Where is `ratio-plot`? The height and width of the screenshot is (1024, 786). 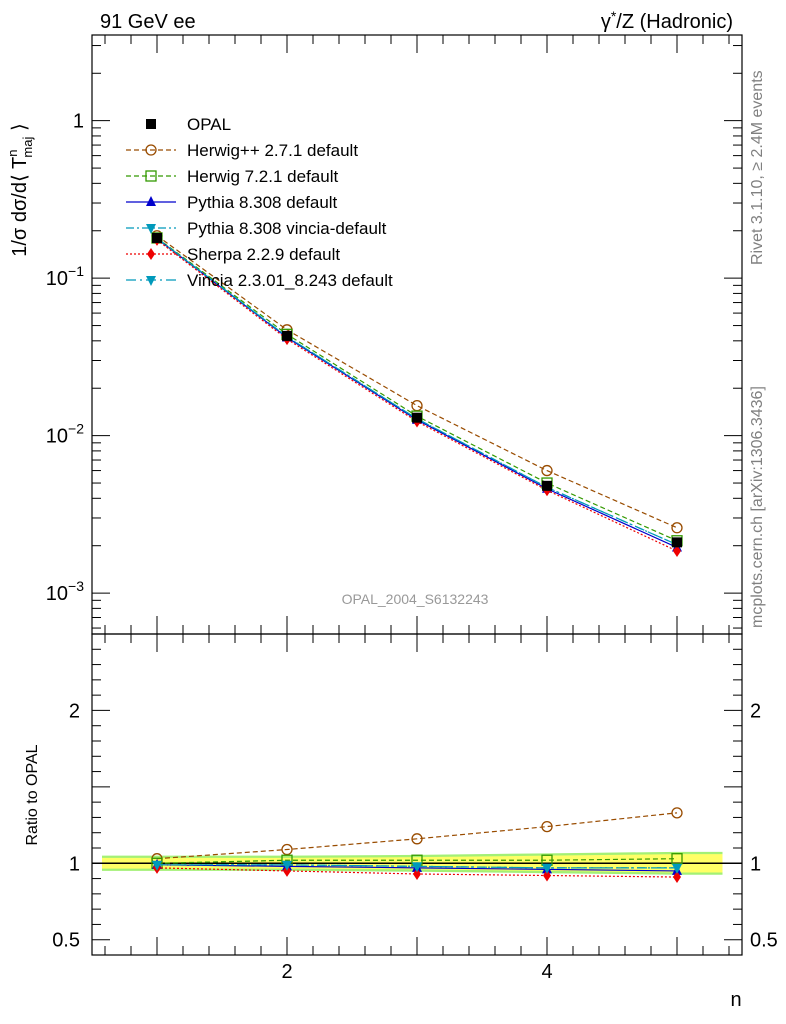 ratio-plot is located at coordinates (417, 845).